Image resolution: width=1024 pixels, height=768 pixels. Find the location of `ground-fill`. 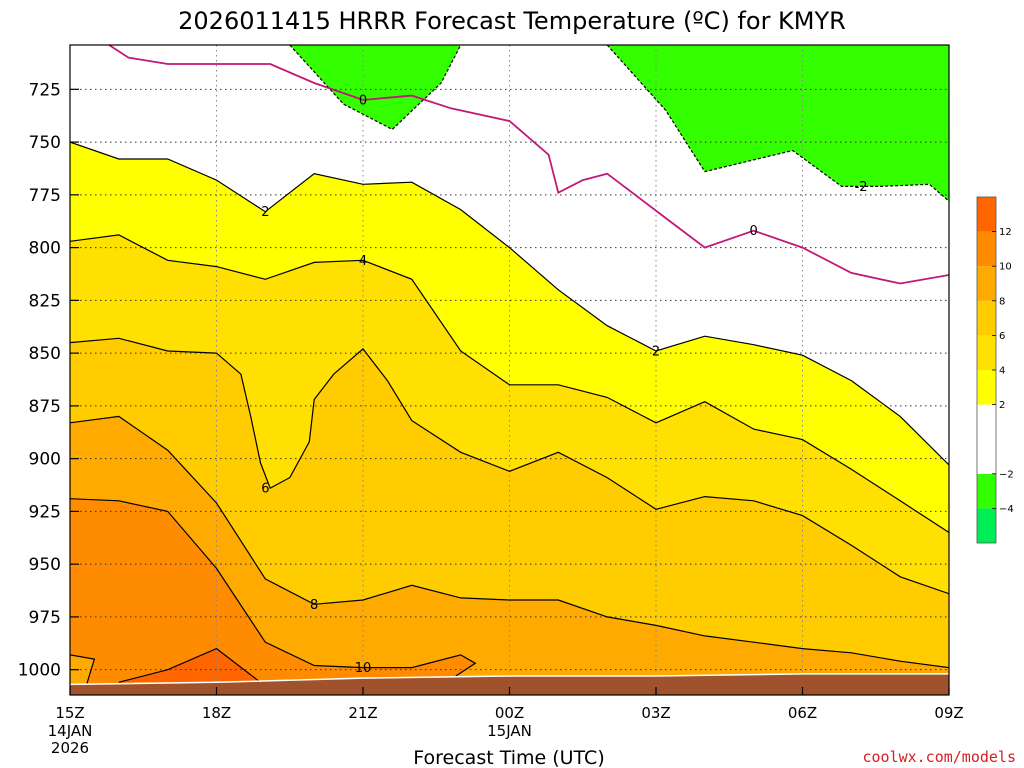

ground-fill is located at coordinates (509, 684).